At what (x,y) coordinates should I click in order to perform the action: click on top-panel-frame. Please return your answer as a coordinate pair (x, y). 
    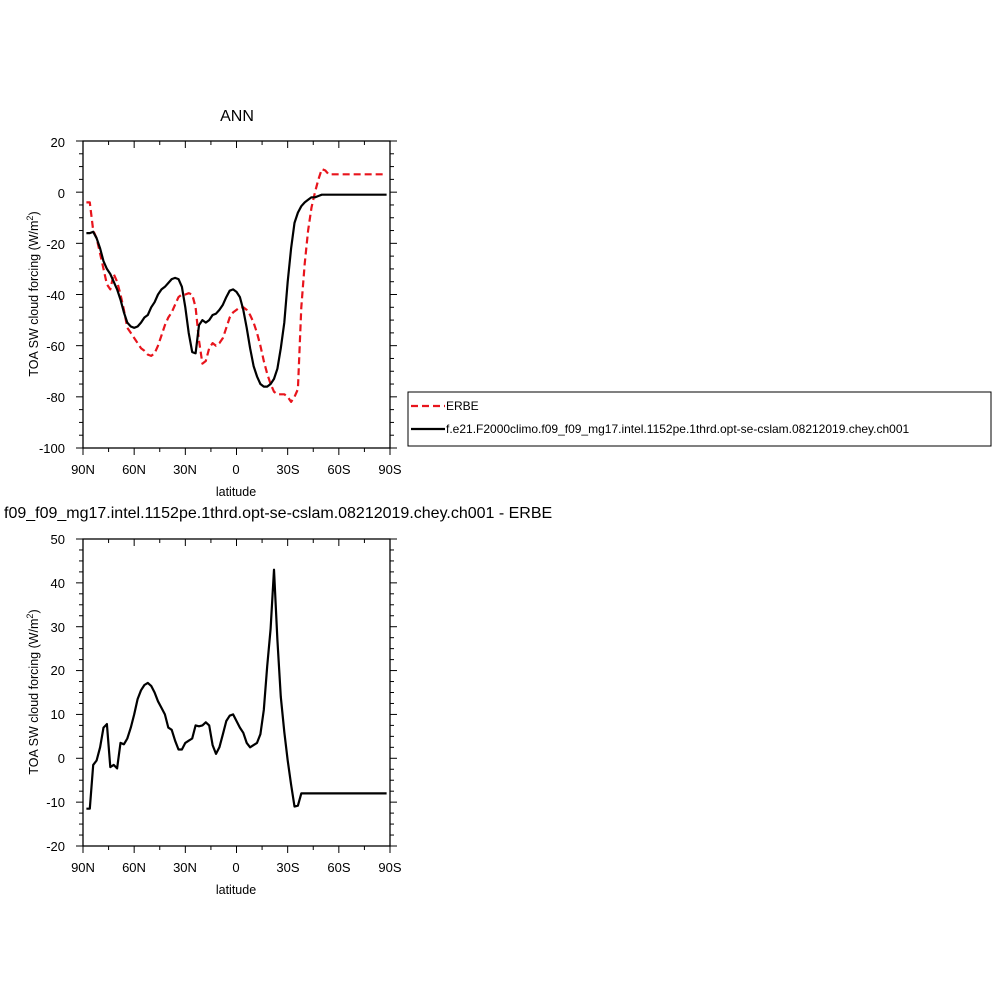
    Looking at the image, I should click on (236, 294).